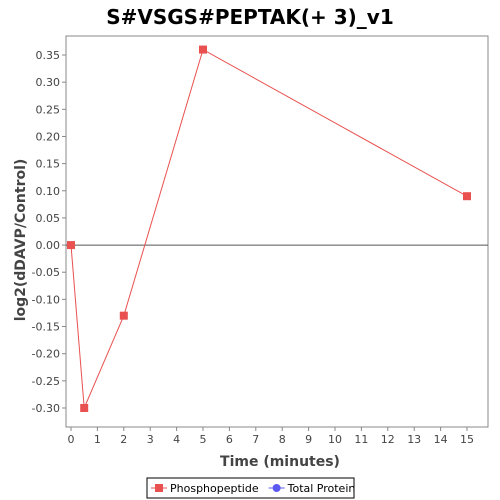 The width and height of the screenshot is (500, 500). I want to click on x-tick-label: 0, so click(71, 439).